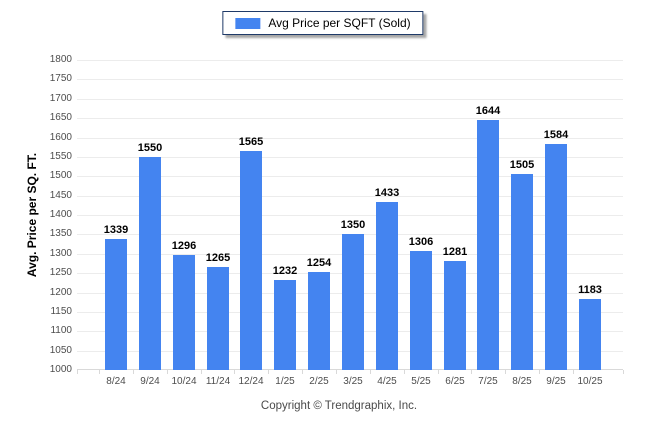  I want to click on x-tick-label: 4/25, so click(387, 381).